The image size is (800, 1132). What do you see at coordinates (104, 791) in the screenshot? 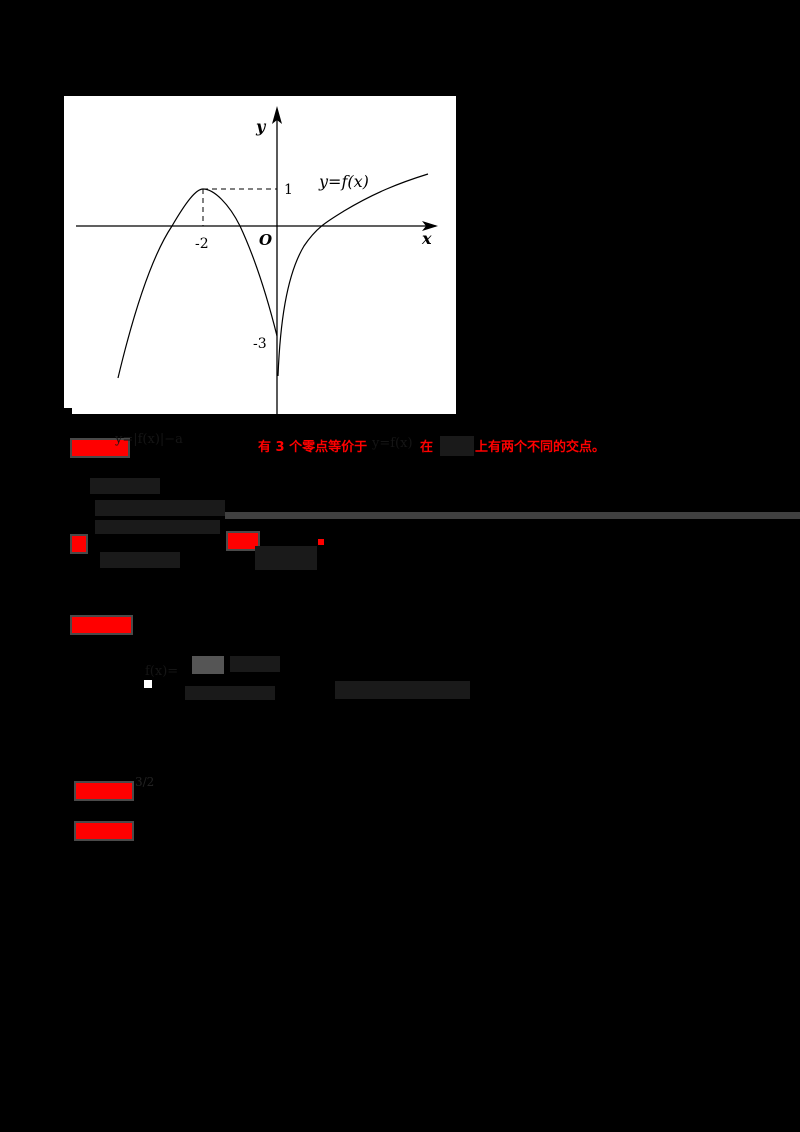
I see `answer-label: 【答案】` at bounding box center [104, 791].